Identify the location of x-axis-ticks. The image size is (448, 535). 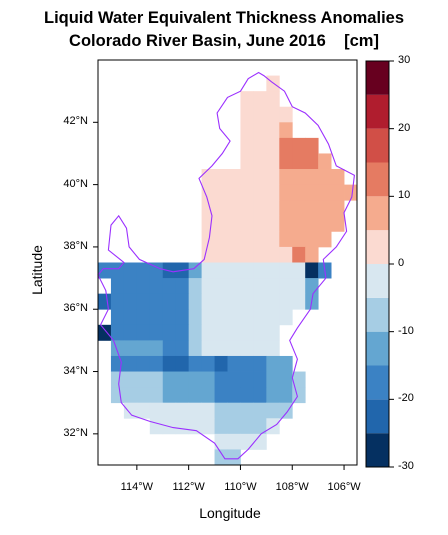
(240, 467).